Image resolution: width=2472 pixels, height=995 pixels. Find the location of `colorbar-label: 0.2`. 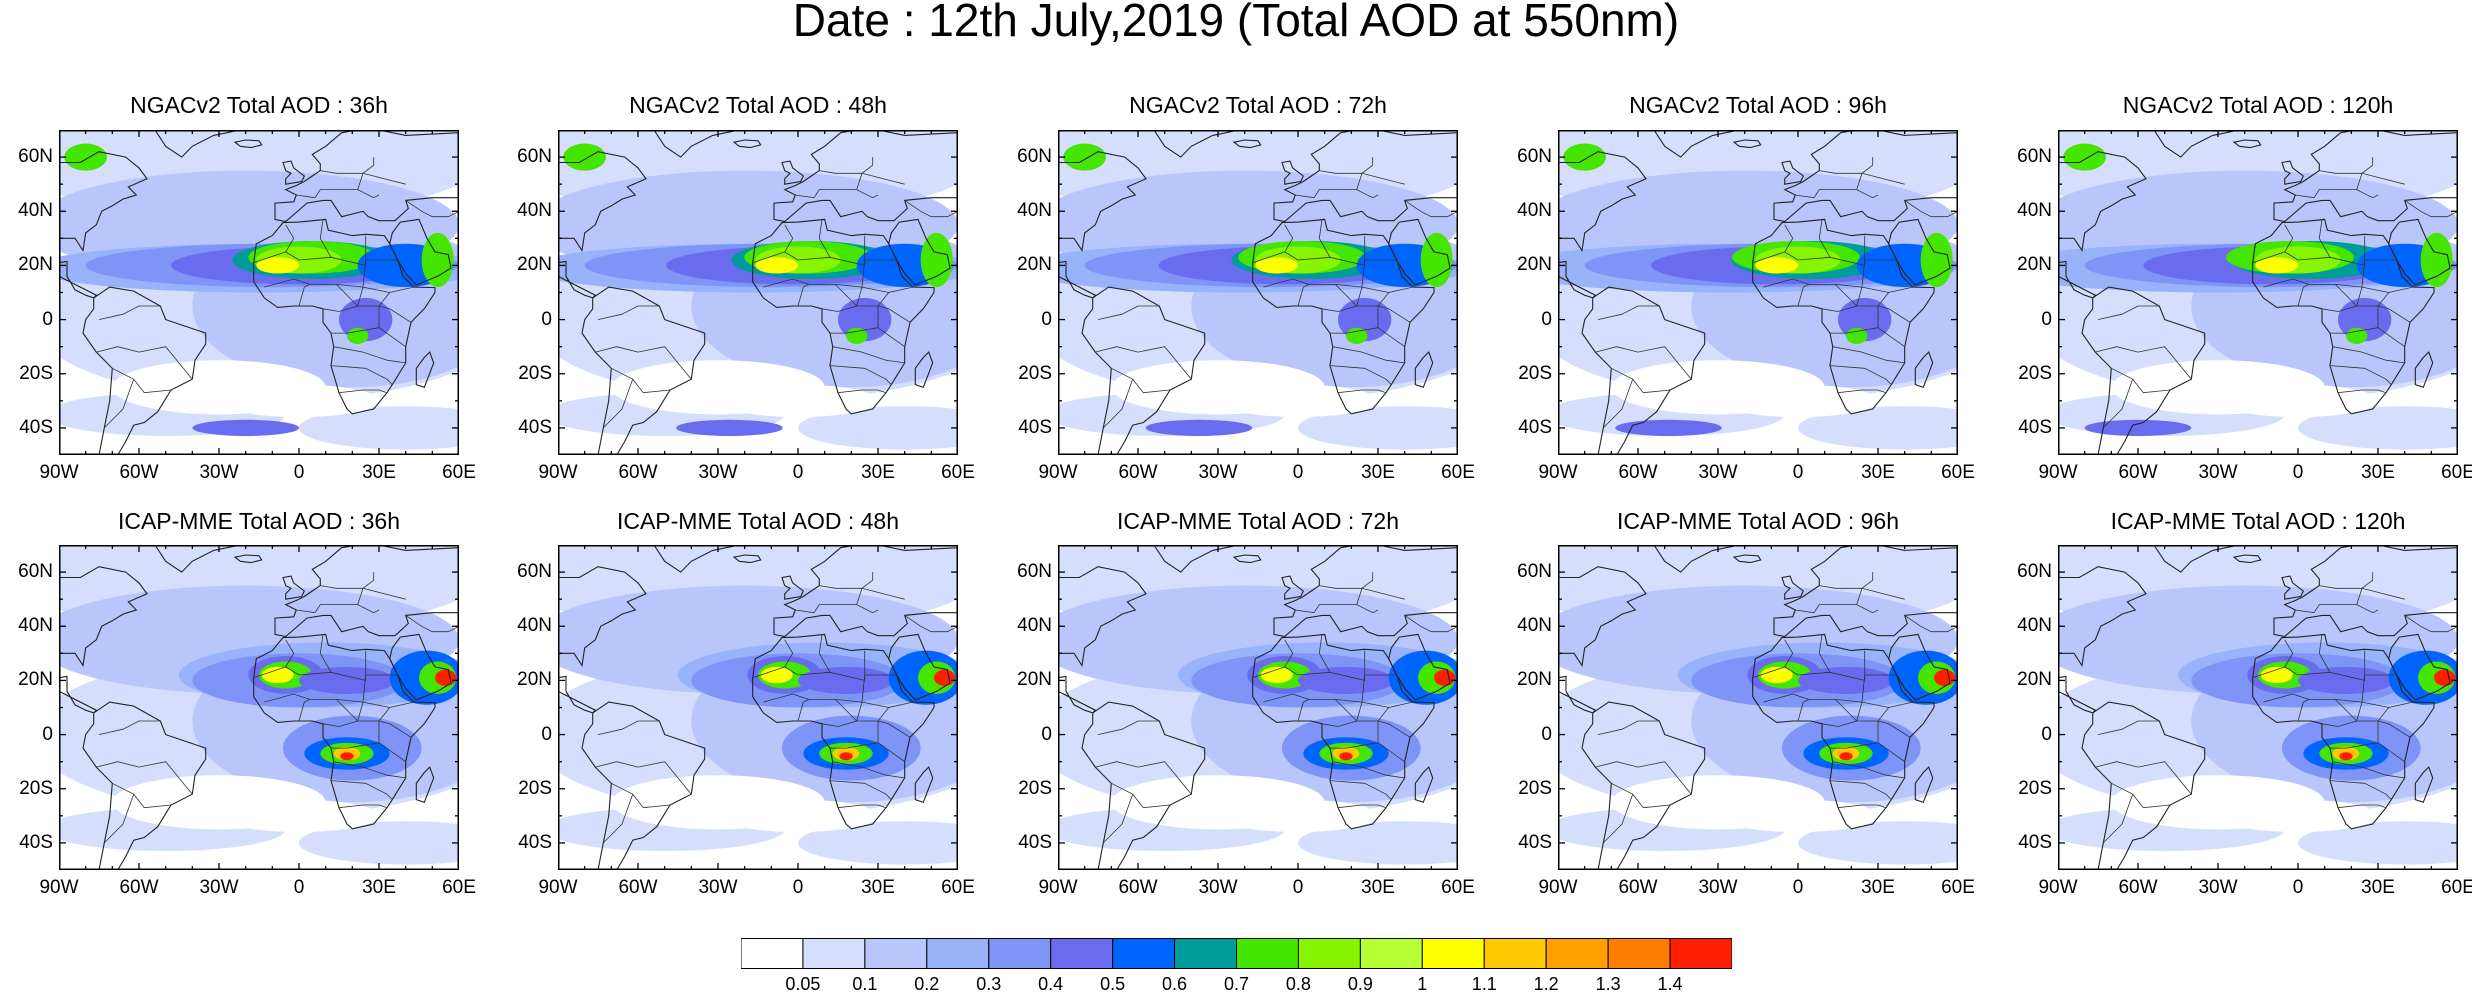

colorbar-label: 0.2 is located at coordinates (927, 984).